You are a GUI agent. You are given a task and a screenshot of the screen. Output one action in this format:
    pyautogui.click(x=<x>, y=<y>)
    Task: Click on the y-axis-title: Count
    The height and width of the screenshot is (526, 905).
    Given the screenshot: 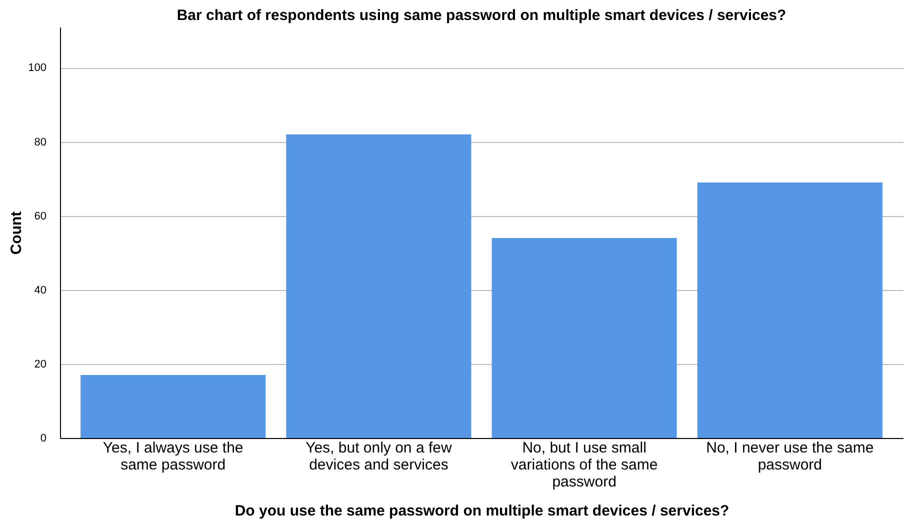 What is the action you would take?
    pyautogui.click(x=17, y=233)
    